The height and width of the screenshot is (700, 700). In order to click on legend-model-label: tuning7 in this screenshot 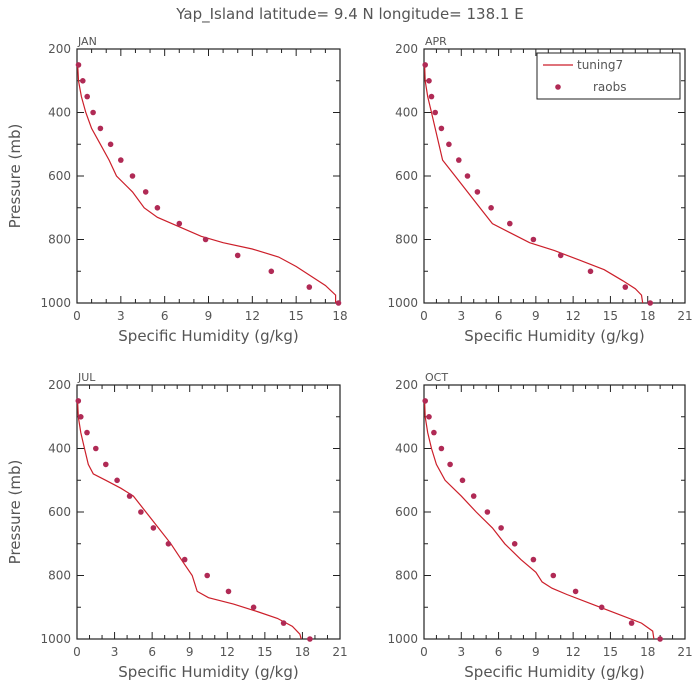, I will do `click(600, 65)`.